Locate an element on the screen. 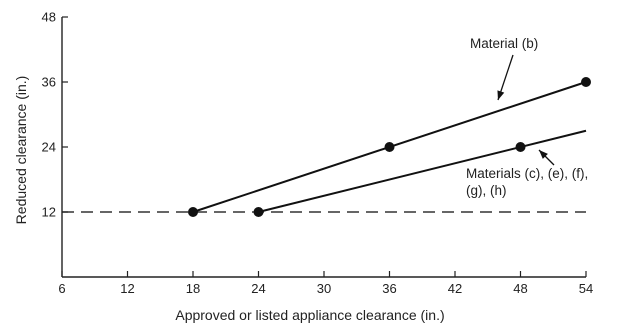 The height and width of the screenshot is (329, 644). y-axis-title: Reduced clearance (in.) is located at coordinates (21, 150).